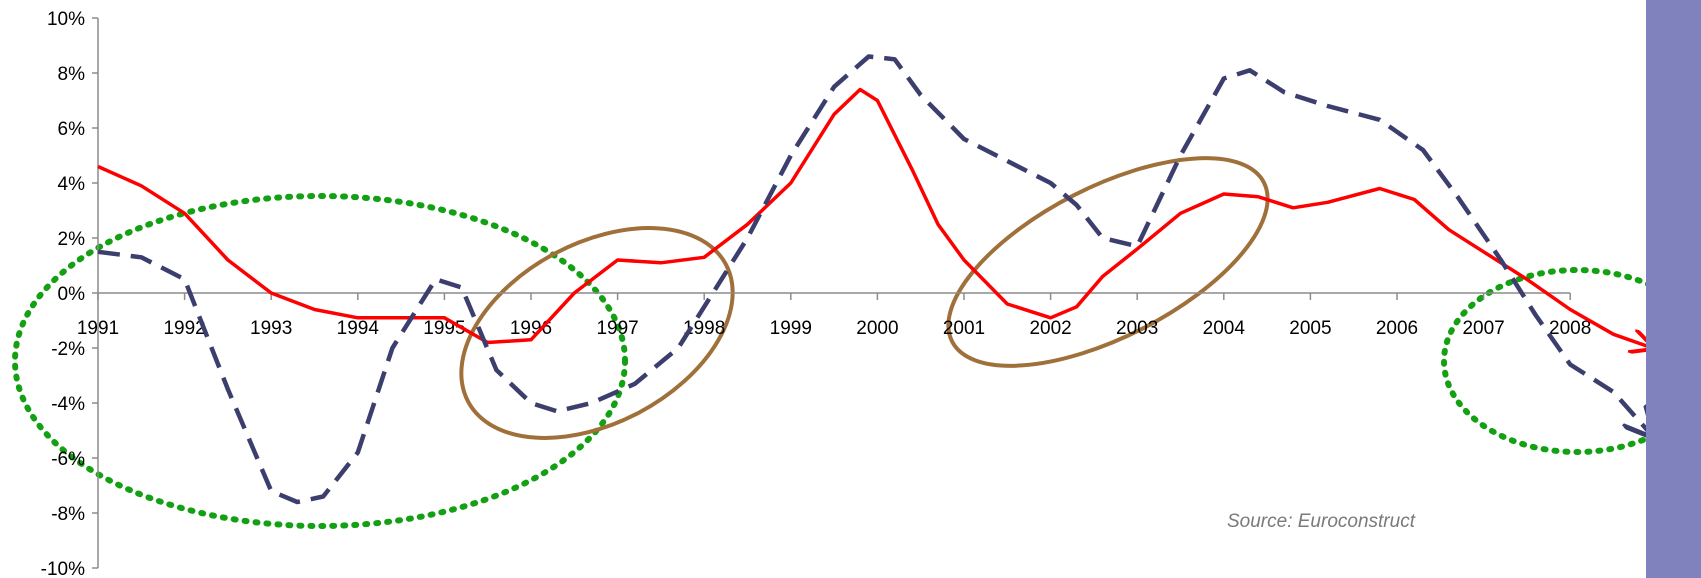 This screenshot has height=578, width=1701. What do you see at coordinates (1050, 328) in the screenshot?
I see `x-tick-label: 2002` at bounding box center [1050, 328].